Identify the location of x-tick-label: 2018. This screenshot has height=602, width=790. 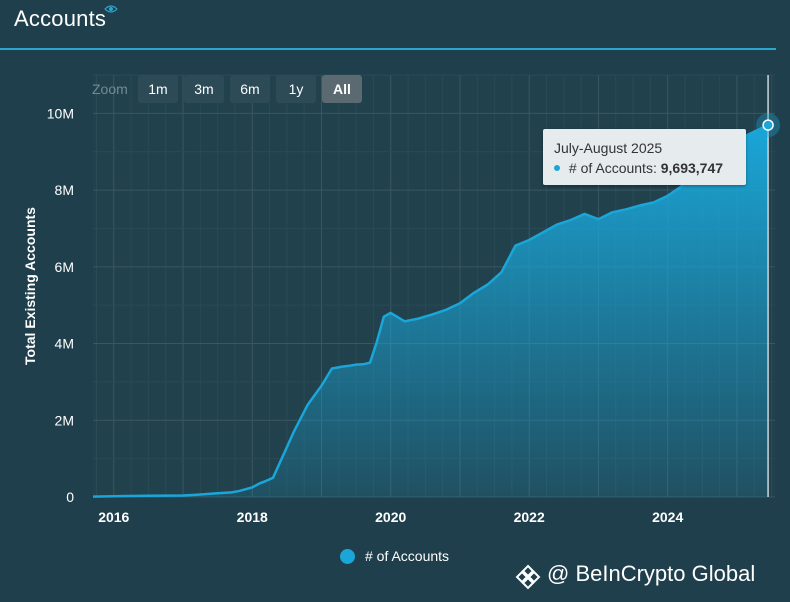
(252, 517).